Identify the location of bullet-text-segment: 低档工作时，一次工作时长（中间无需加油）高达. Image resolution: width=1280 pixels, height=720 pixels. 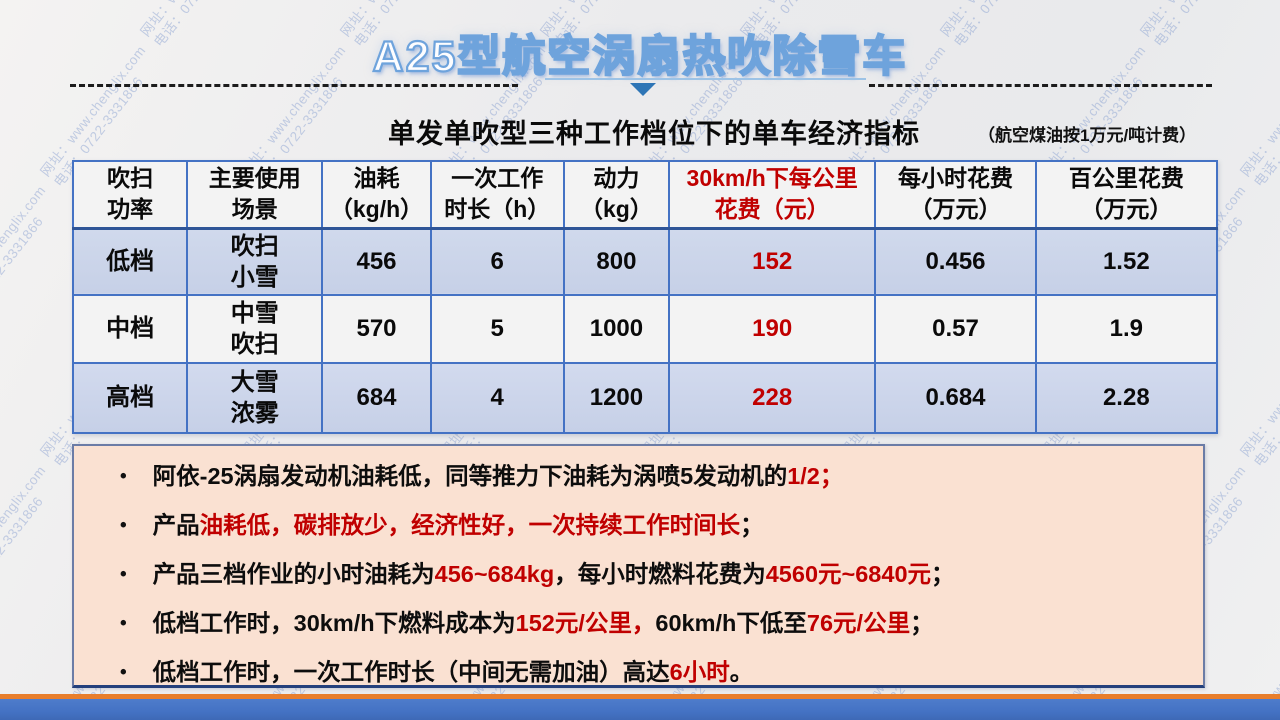
(411, 671).